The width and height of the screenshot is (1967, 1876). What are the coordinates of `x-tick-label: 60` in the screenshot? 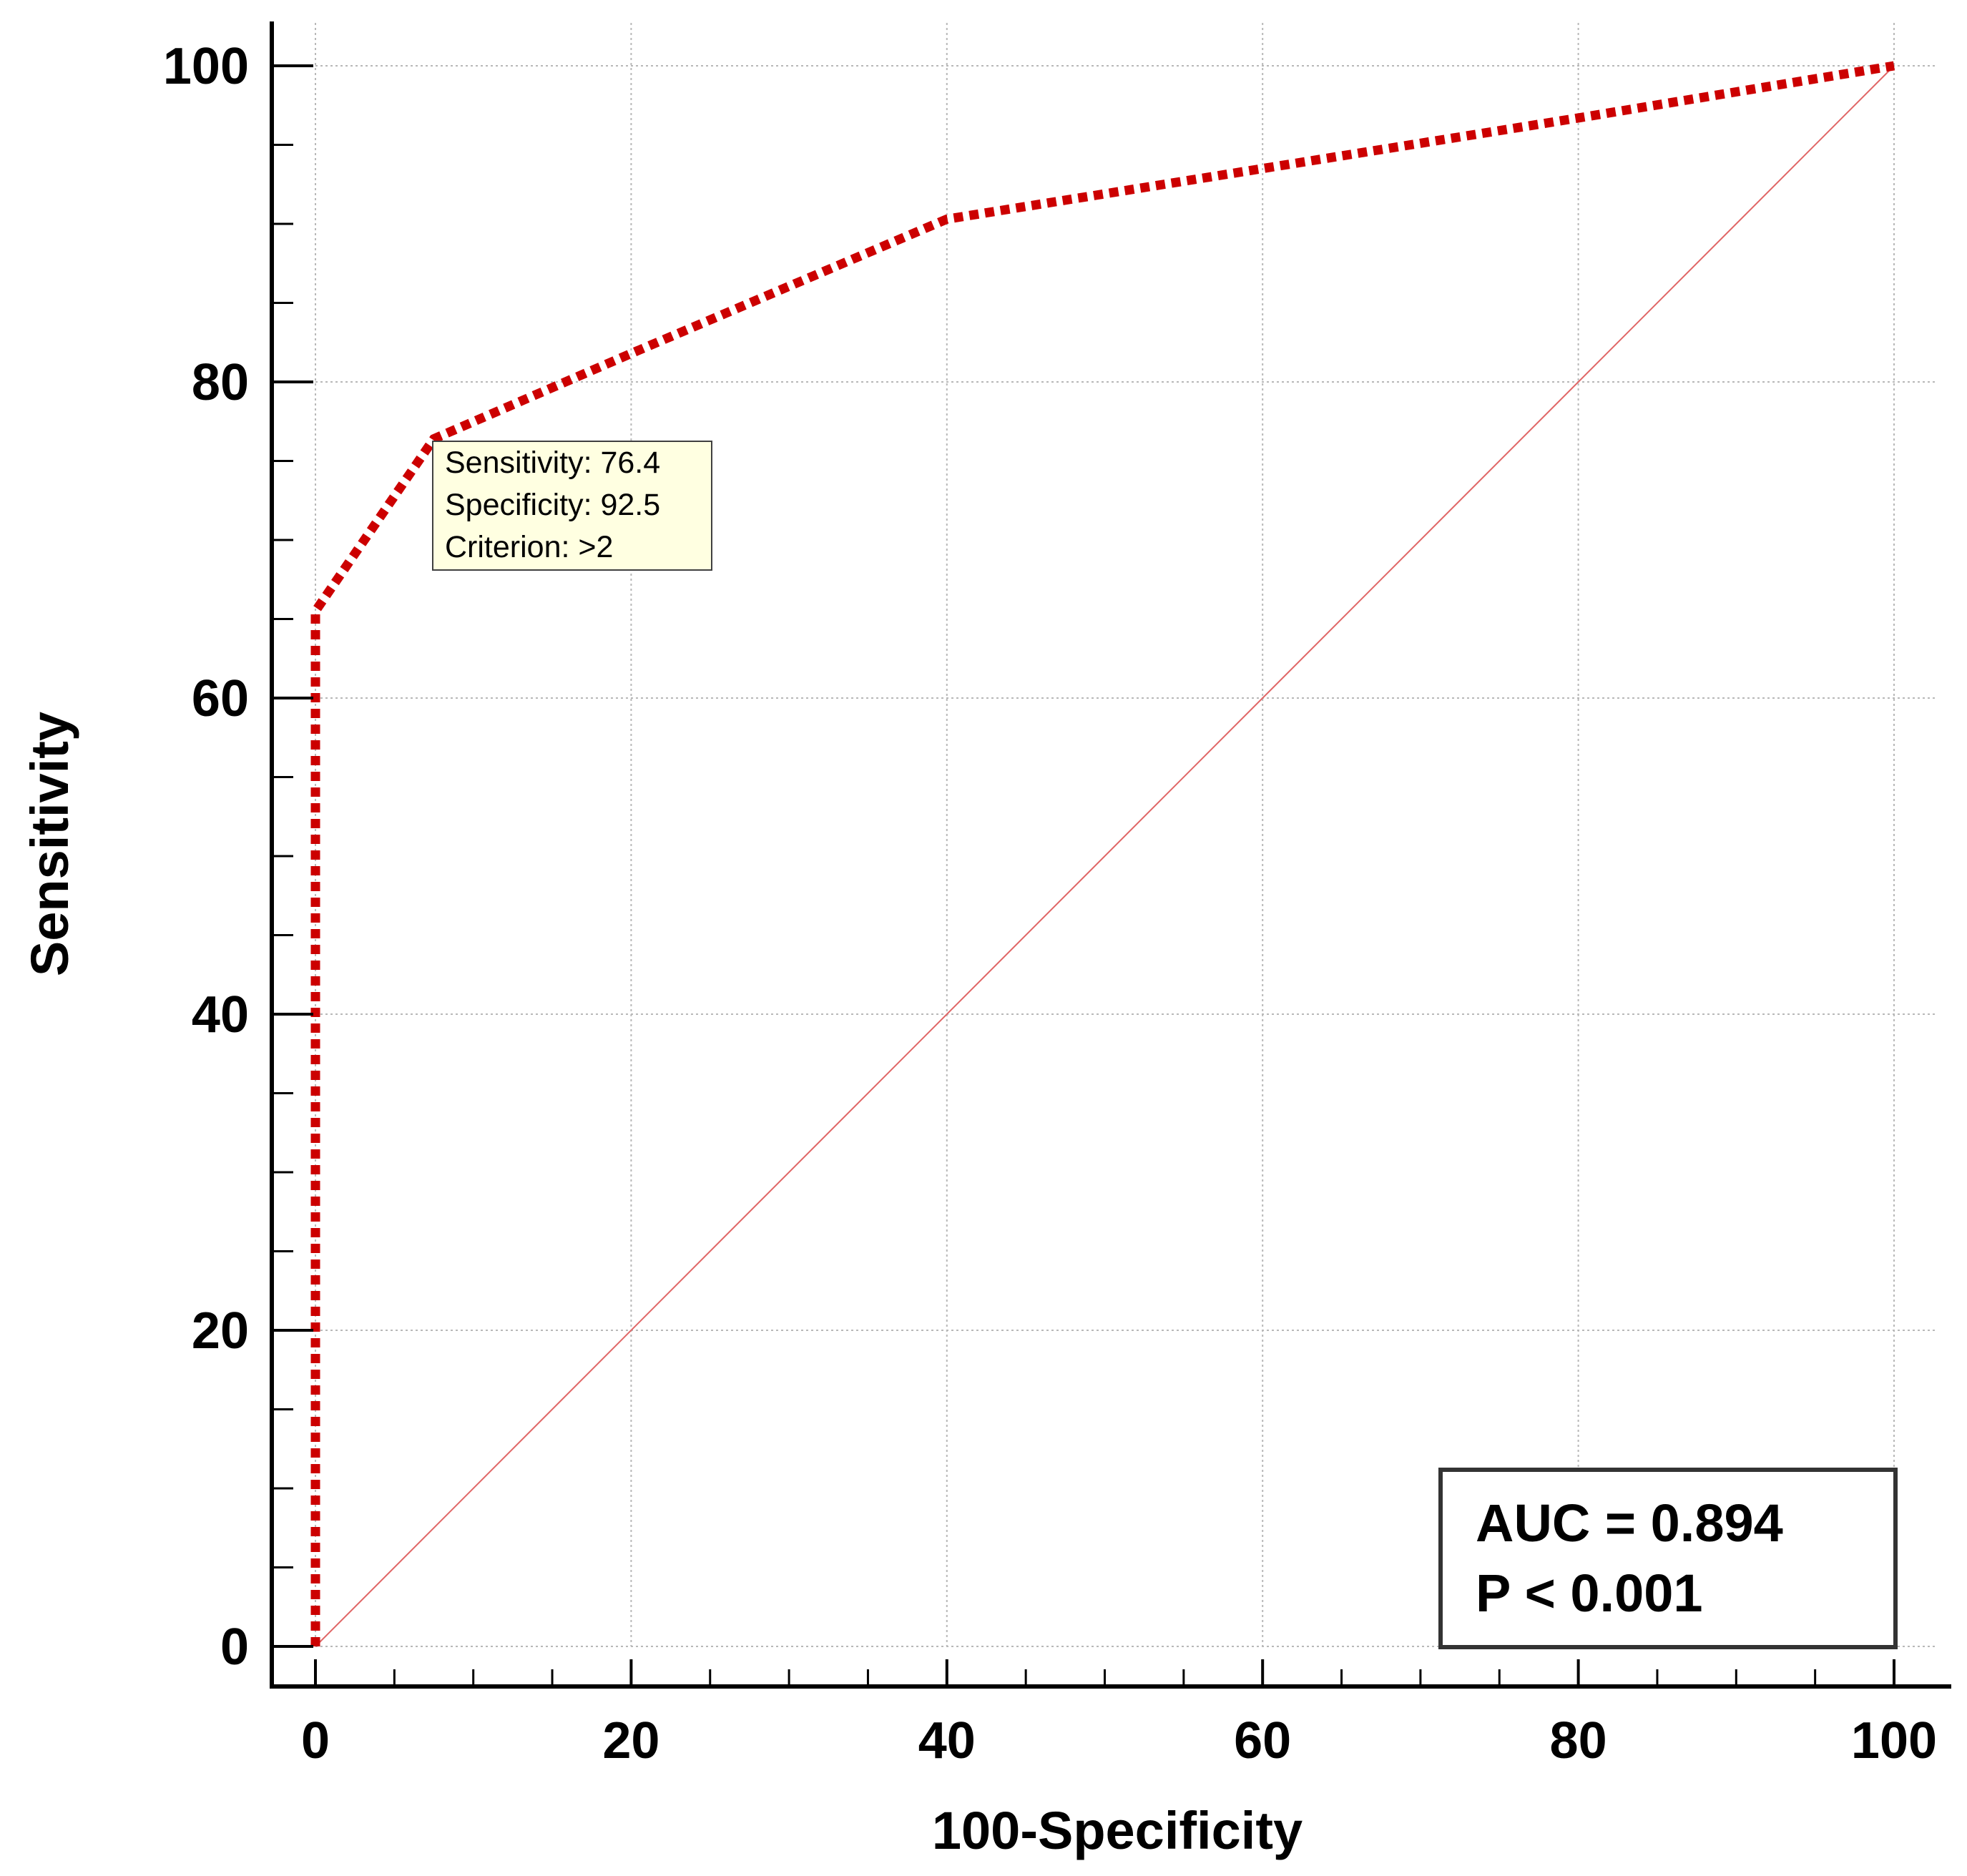 It's located at (1262, 1740).